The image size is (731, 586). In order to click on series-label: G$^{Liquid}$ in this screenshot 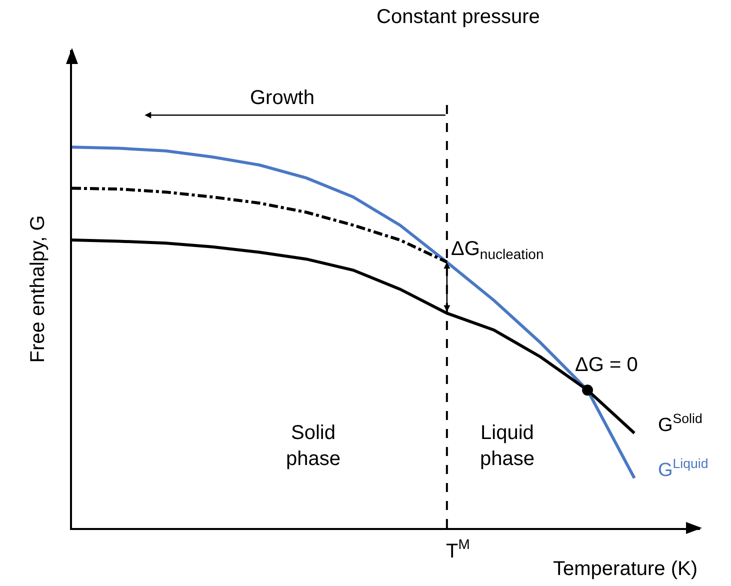, I will do `click(683, 468)`.